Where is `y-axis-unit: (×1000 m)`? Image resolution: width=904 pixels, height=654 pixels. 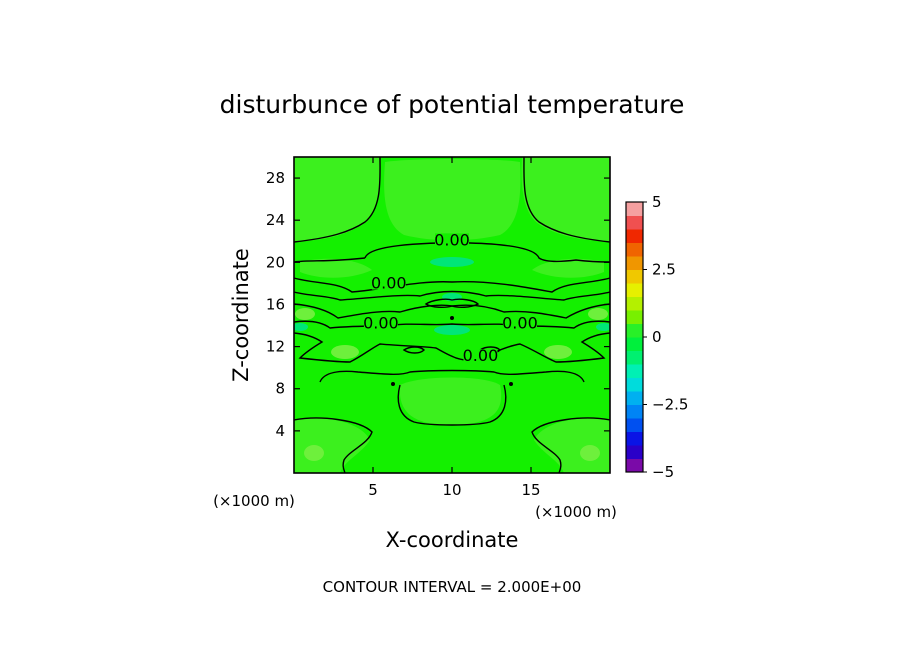 y-axis-unit: (×1000 m) is located at coordinates (254, 501).